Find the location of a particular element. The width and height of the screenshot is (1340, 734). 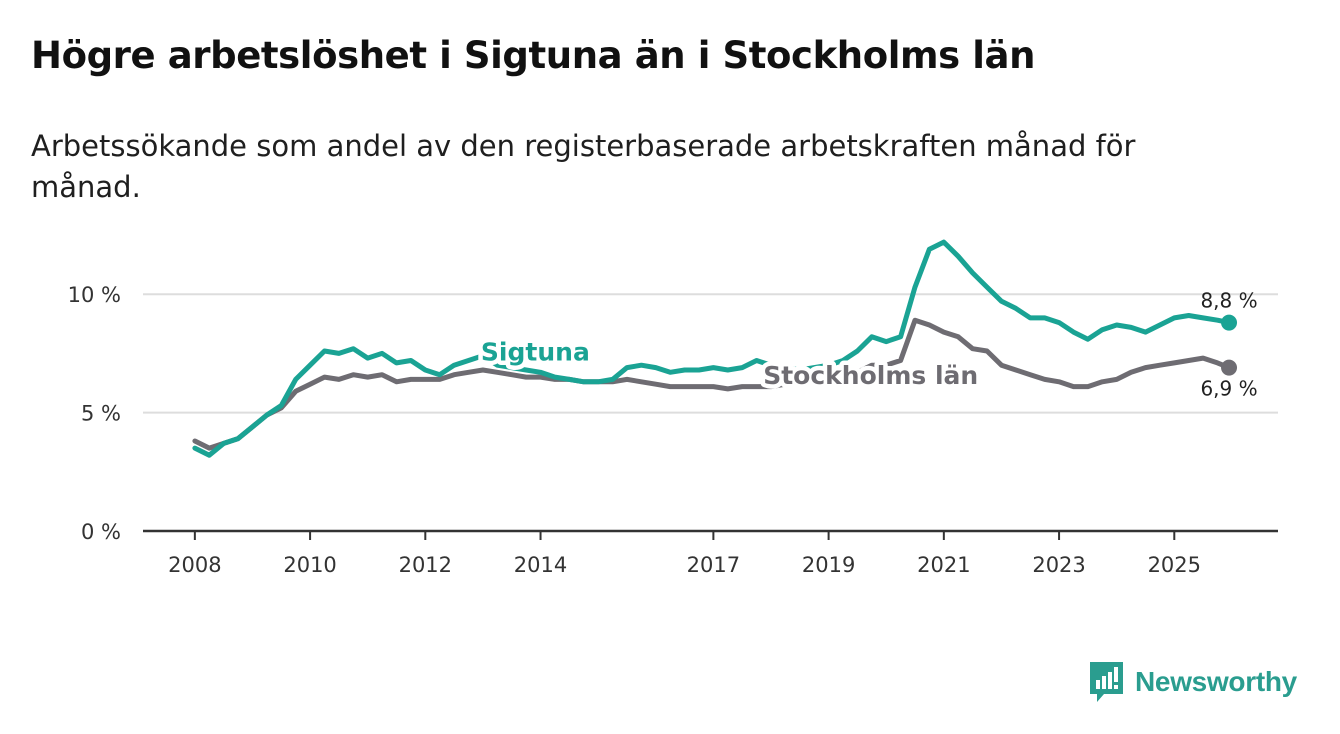

sigtuna-series-label: Sigtuna is located at coordinates (535, 352).